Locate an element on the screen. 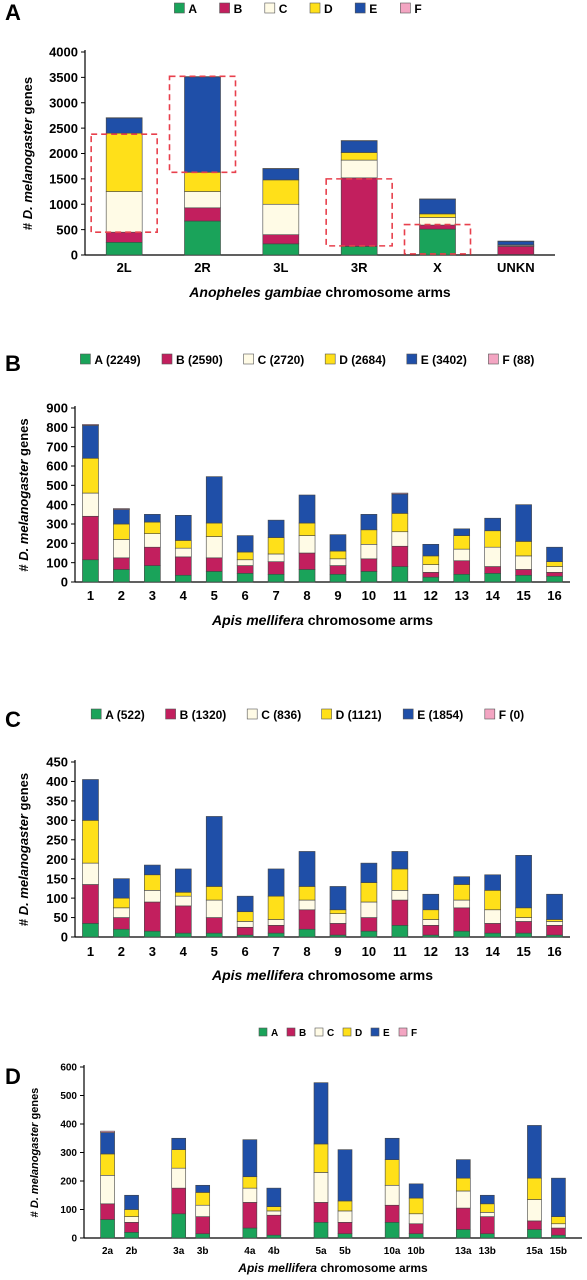 The image size is (587, 1280). bar-segment-a-2b is located at coordinates (131, 1235).